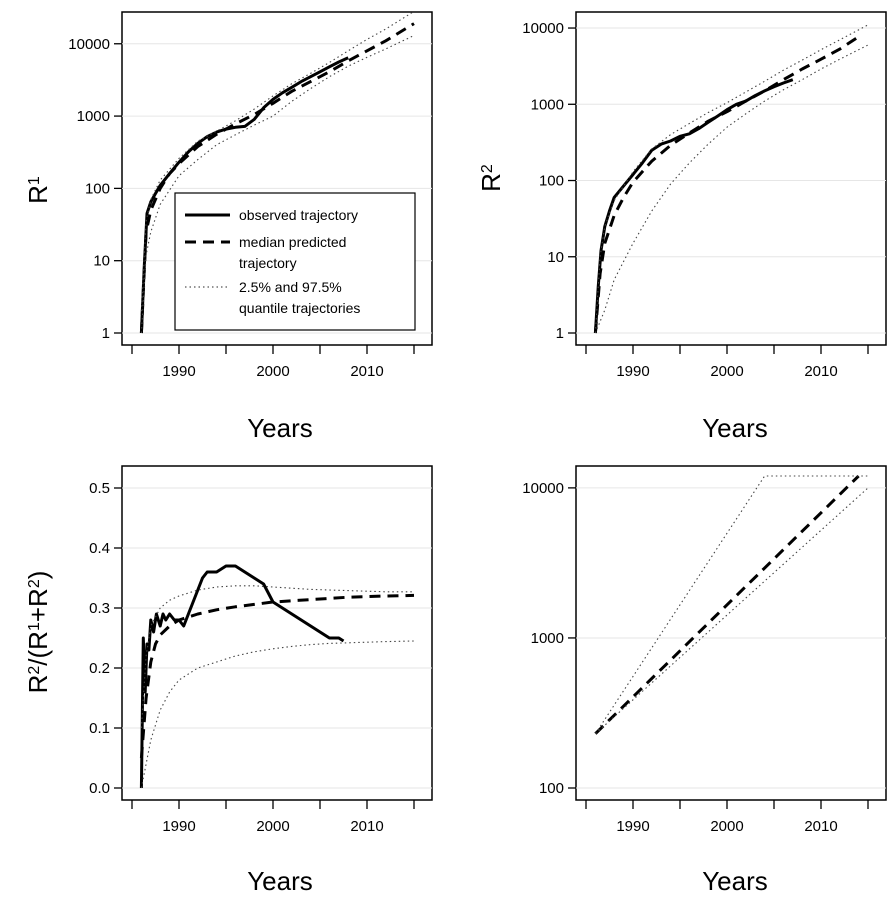 The image size is (894, 900). Describe the element at coordinates (99, 488) in the screenshot. I see `y-tick-label: 0.5` at that location.